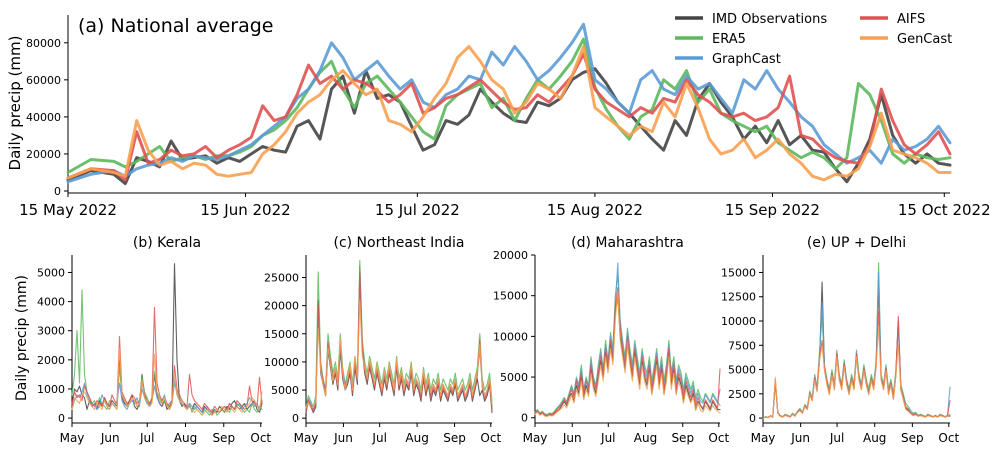 Image resolution: width=997 pixels, height=455 pixels. Describe the element at coordinates (912, 438) in the screenshot. I see `x-tick-label-e: Sep` at that location.